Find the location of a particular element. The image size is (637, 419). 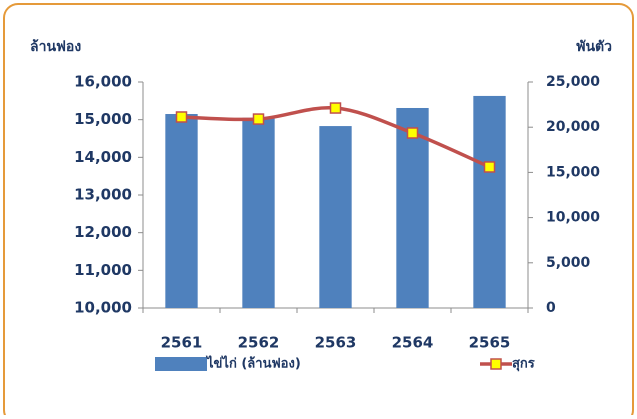

y-tick-label: 12,000 is located at coordinates (103, 232).